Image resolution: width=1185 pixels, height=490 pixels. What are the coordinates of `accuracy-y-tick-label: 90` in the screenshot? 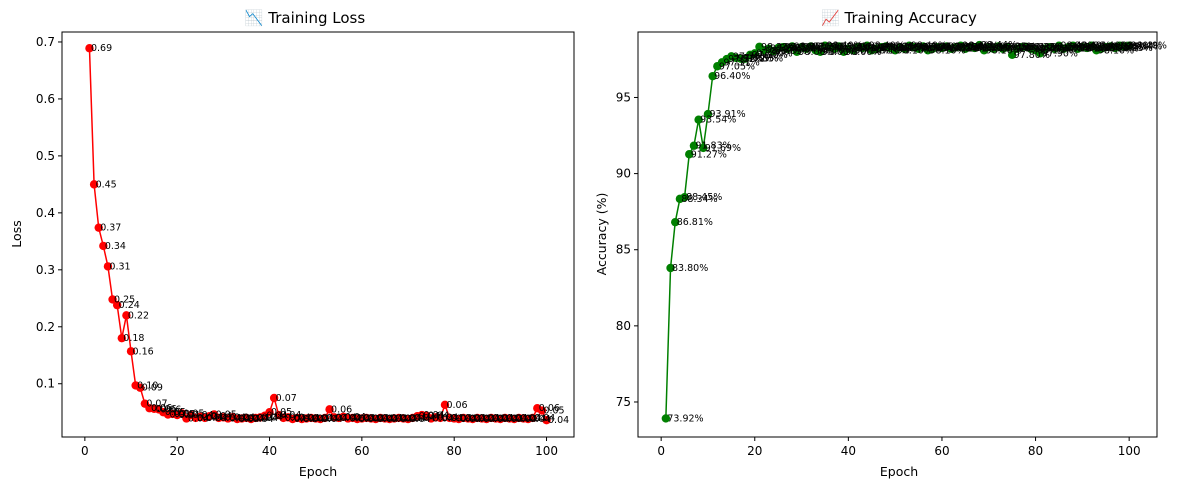 It's located at (623, 174).